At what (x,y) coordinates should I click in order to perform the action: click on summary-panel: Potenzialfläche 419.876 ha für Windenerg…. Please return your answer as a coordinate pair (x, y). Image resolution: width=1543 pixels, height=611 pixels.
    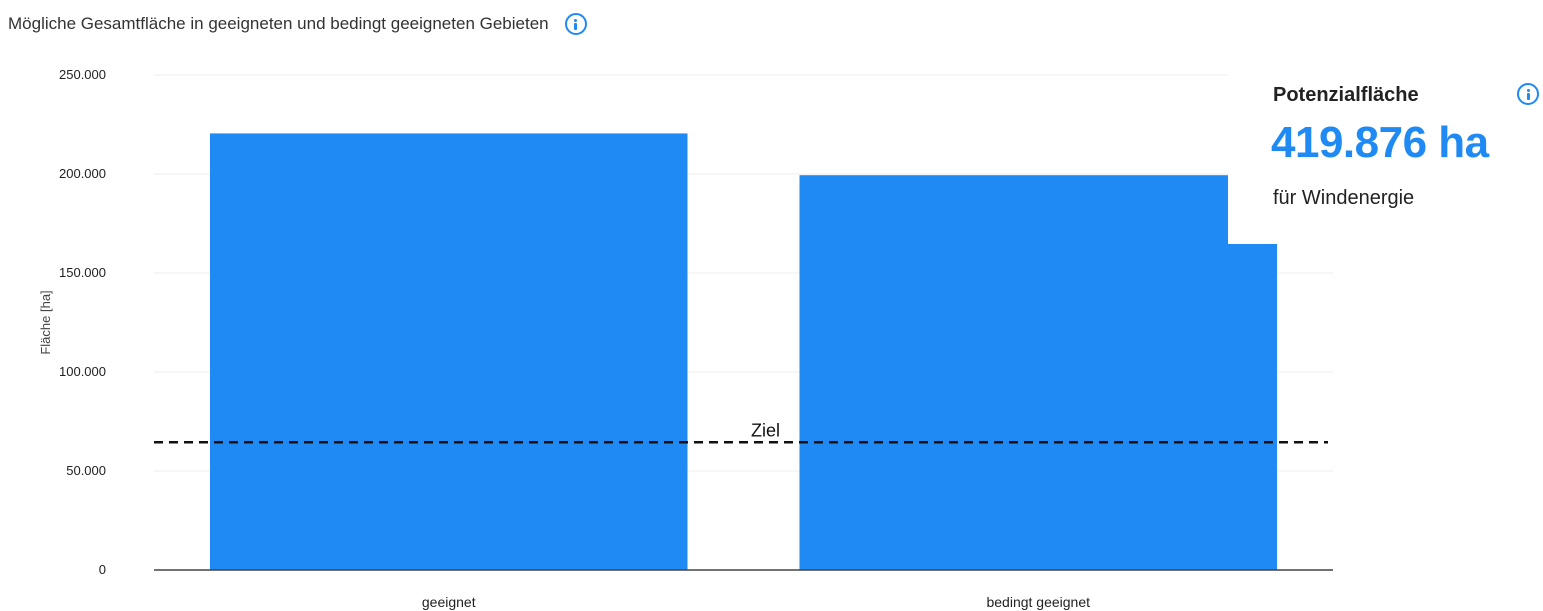
    Looking at the image, I should click on (1385, 152).